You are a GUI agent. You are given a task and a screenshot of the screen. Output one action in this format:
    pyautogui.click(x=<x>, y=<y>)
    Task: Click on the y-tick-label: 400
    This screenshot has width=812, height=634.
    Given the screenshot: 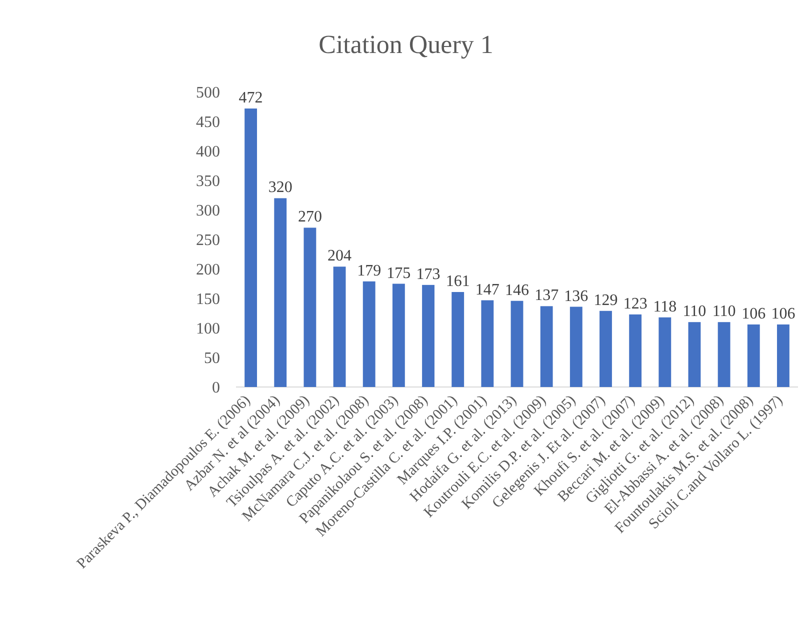 What is the action you would take?
    pyautogui.click(x=208, y=152)
    